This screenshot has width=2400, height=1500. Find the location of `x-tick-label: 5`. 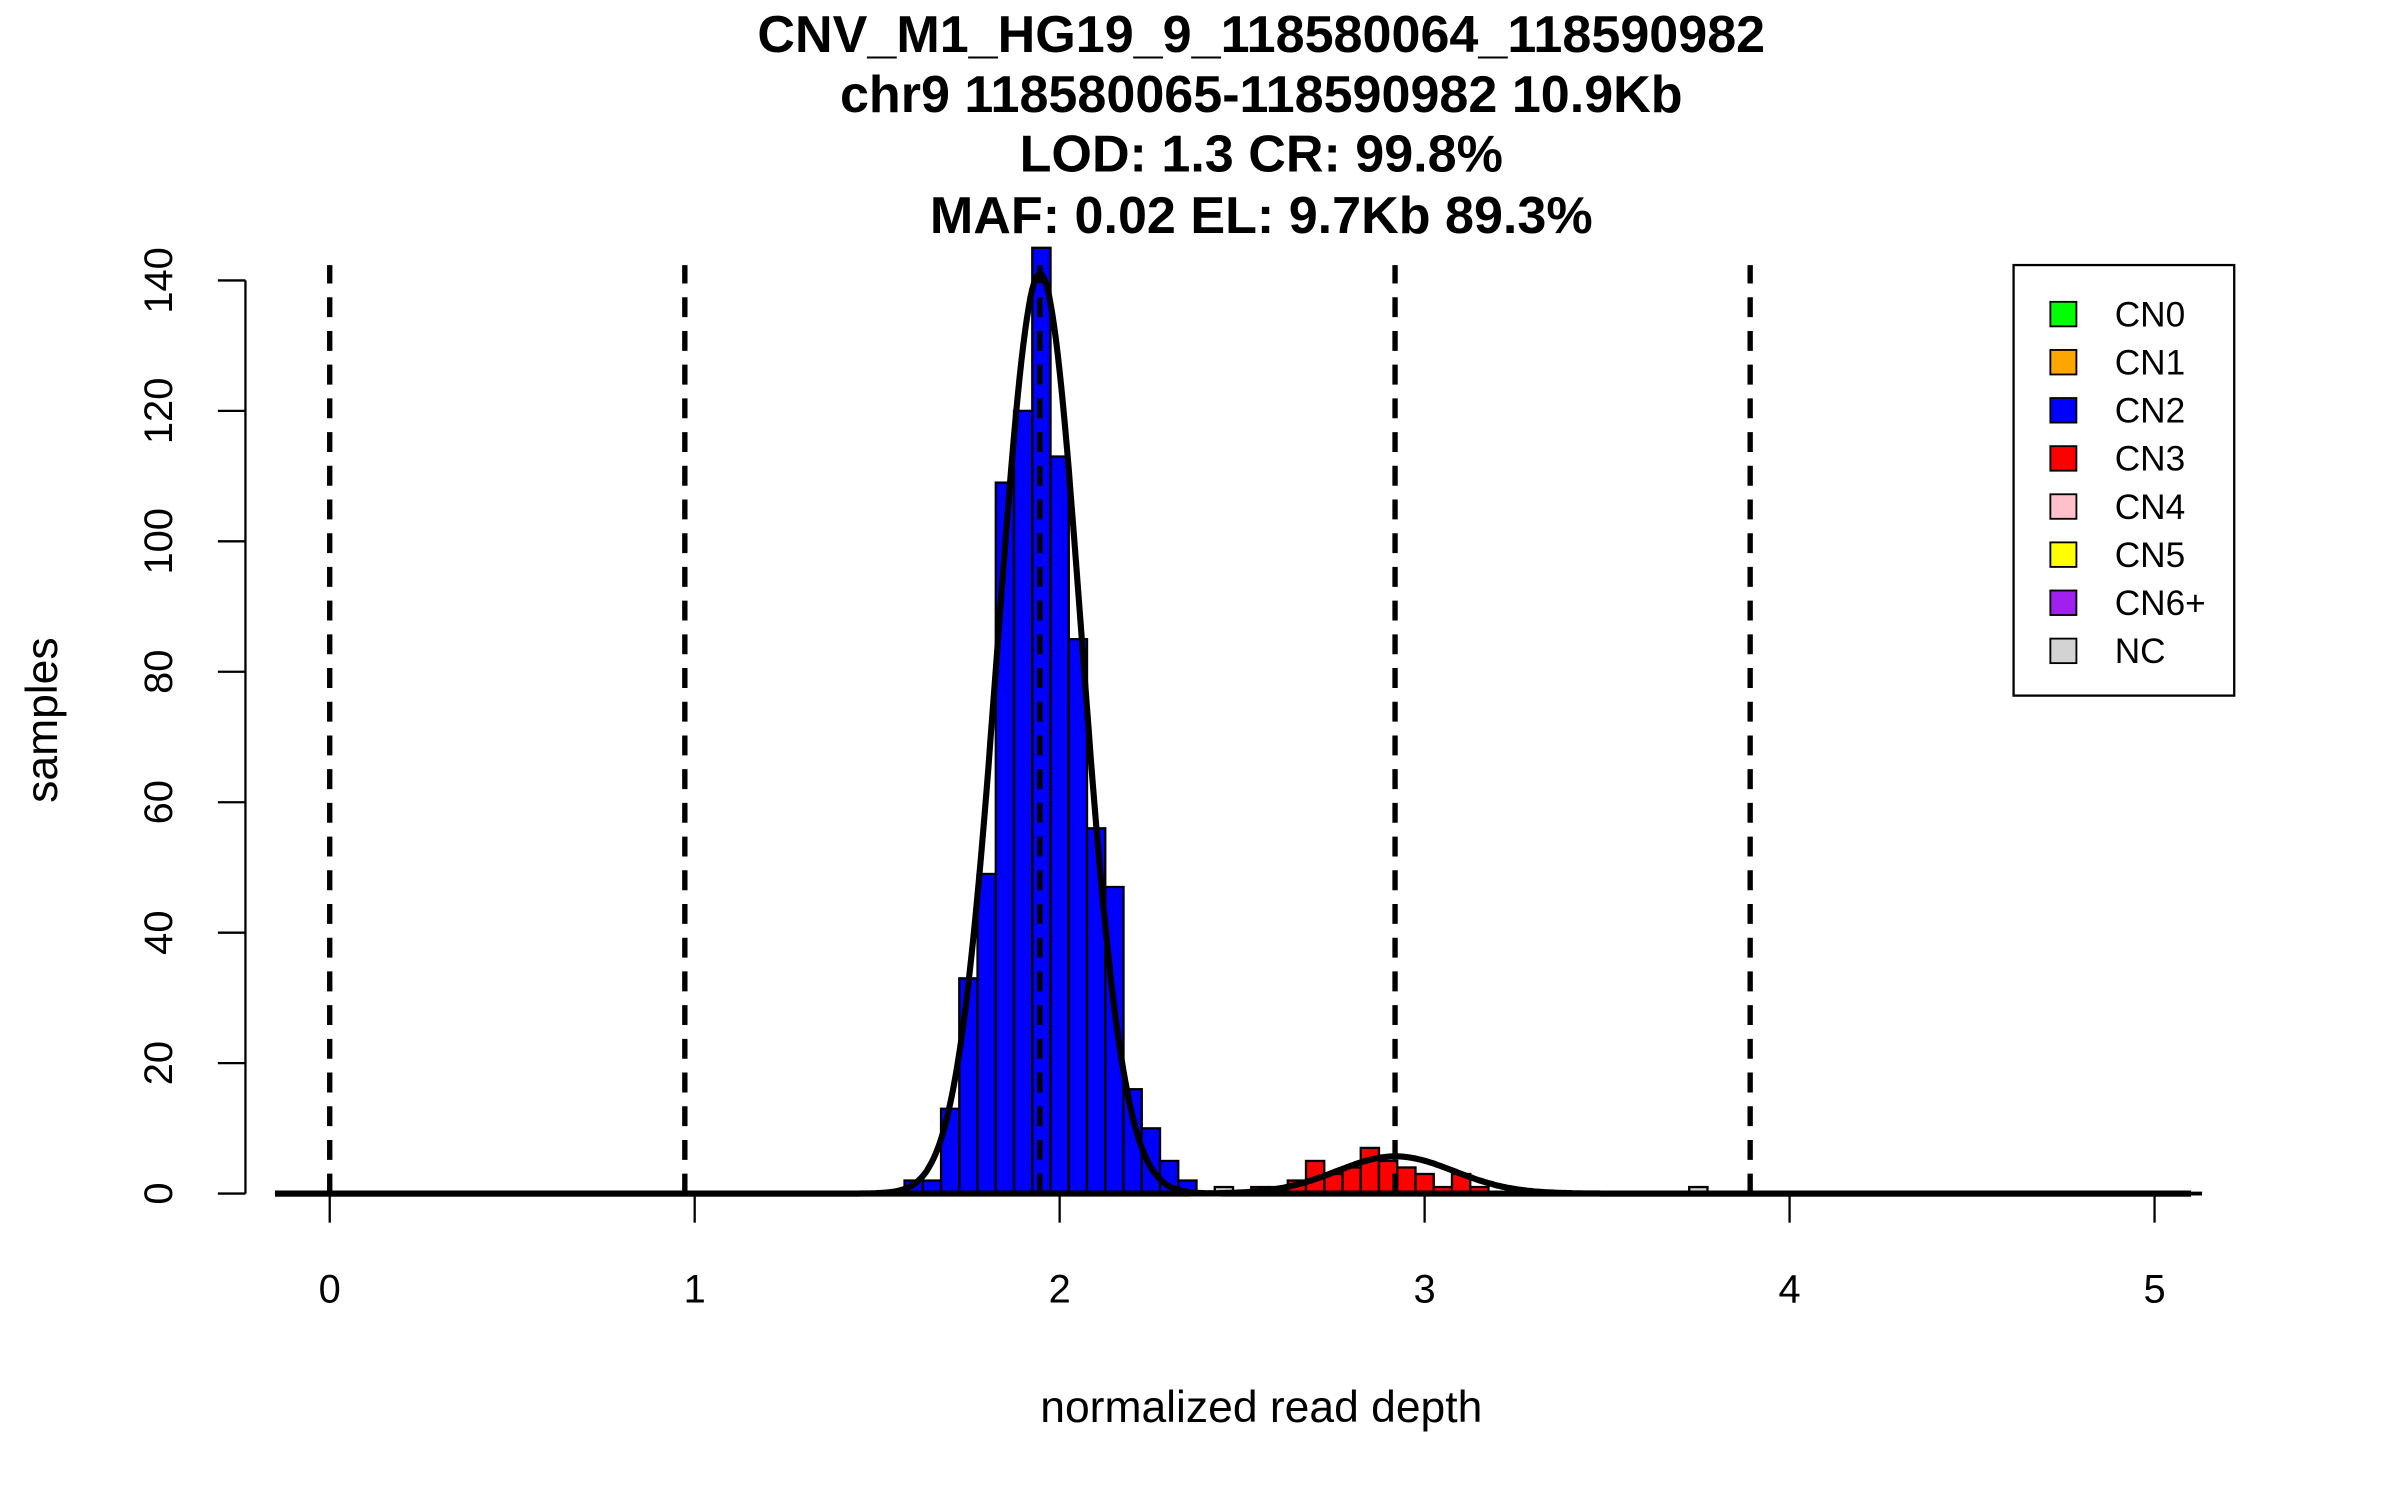

x-tick-label: 5 is located at coordinates (2154, 1289).